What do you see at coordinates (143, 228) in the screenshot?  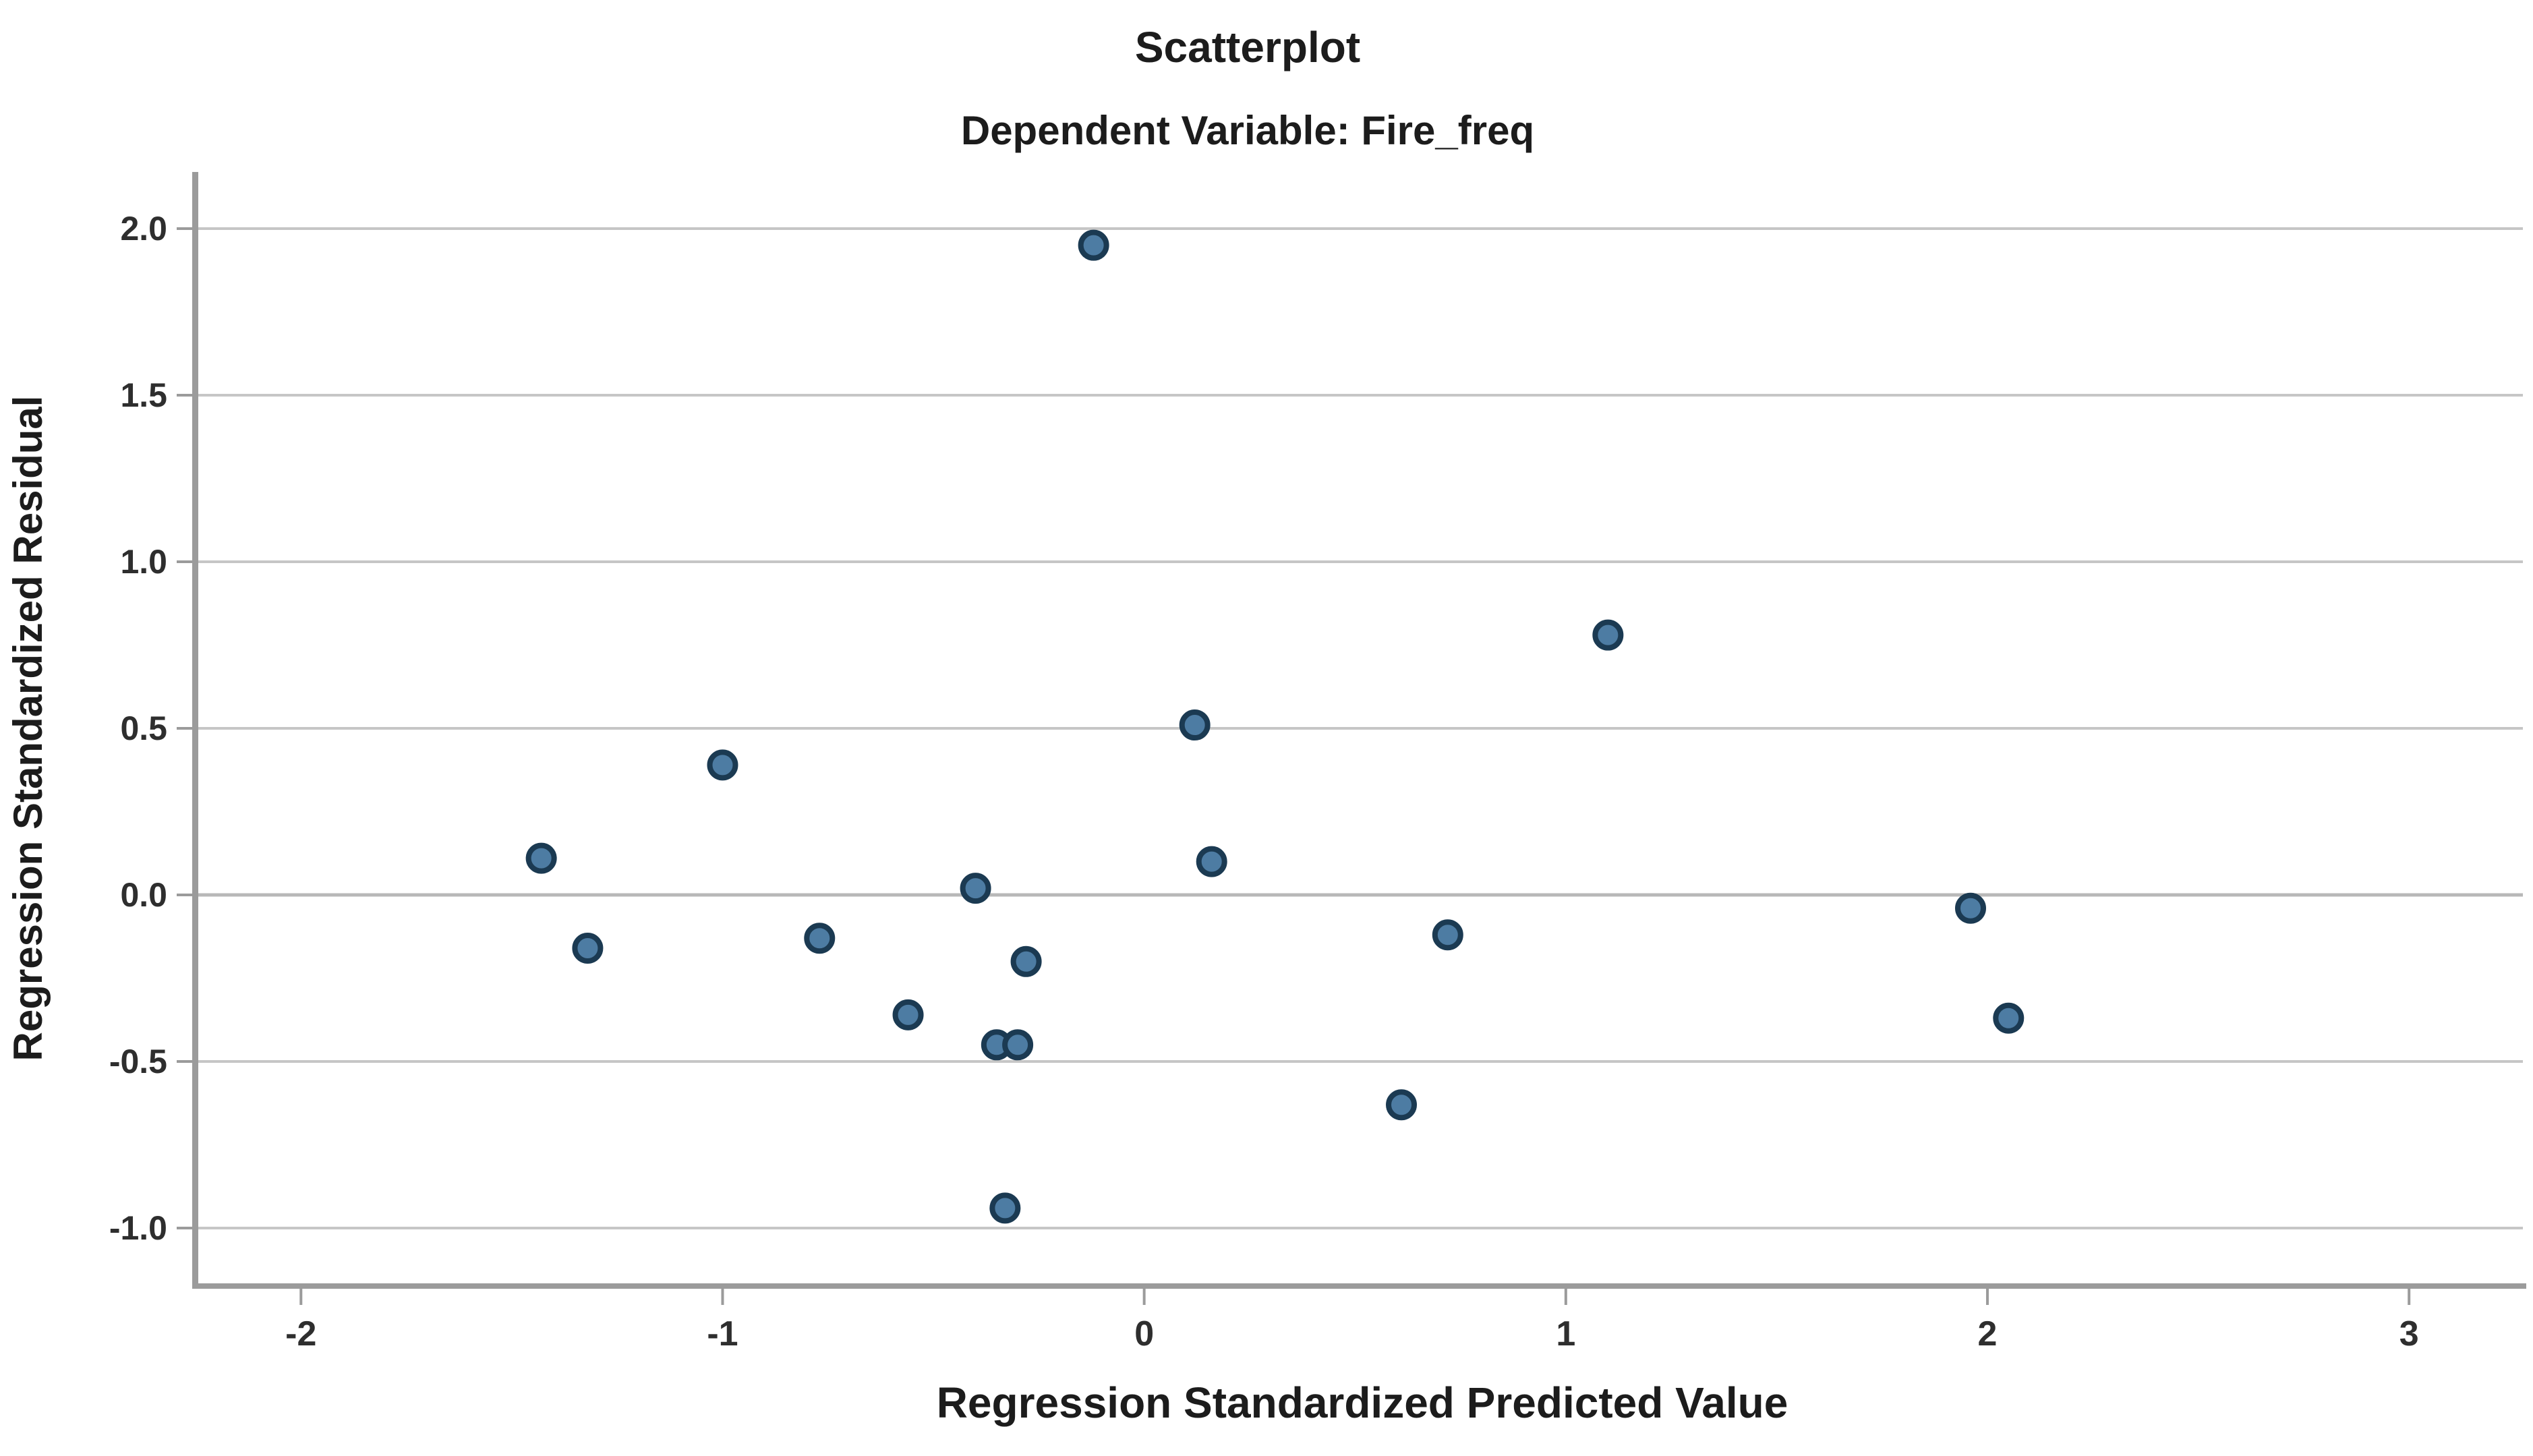 I see `y-tick-label: 2.0` at bounding box center [143, 228].